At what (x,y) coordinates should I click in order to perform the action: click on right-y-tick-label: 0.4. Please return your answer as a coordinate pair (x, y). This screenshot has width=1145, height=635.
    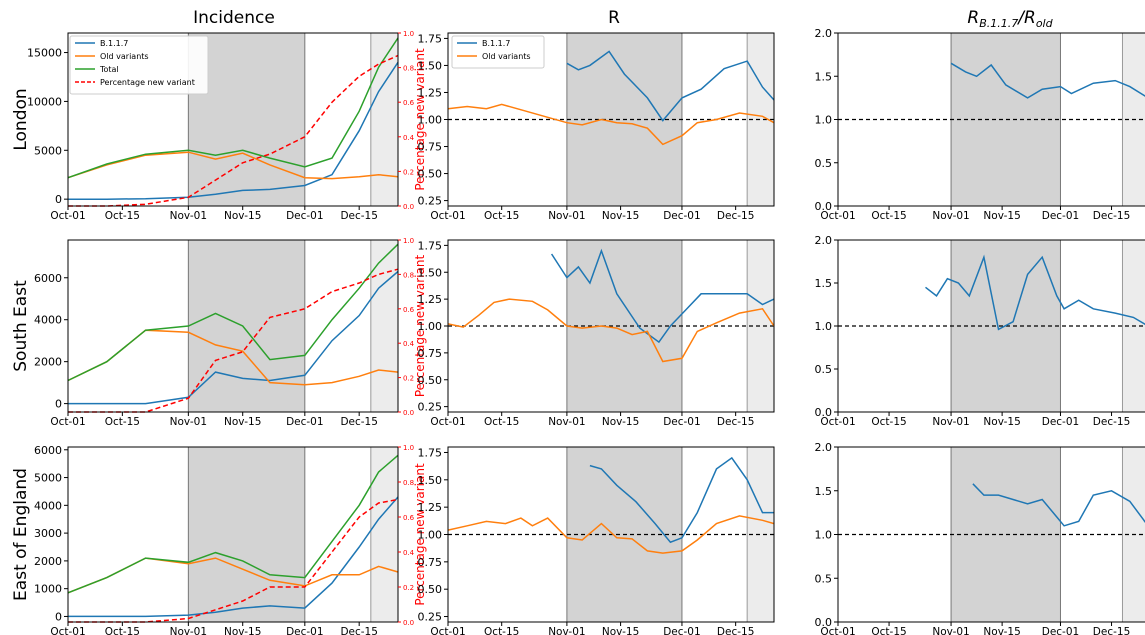
    Looking at the image, I should click on (409, 553).